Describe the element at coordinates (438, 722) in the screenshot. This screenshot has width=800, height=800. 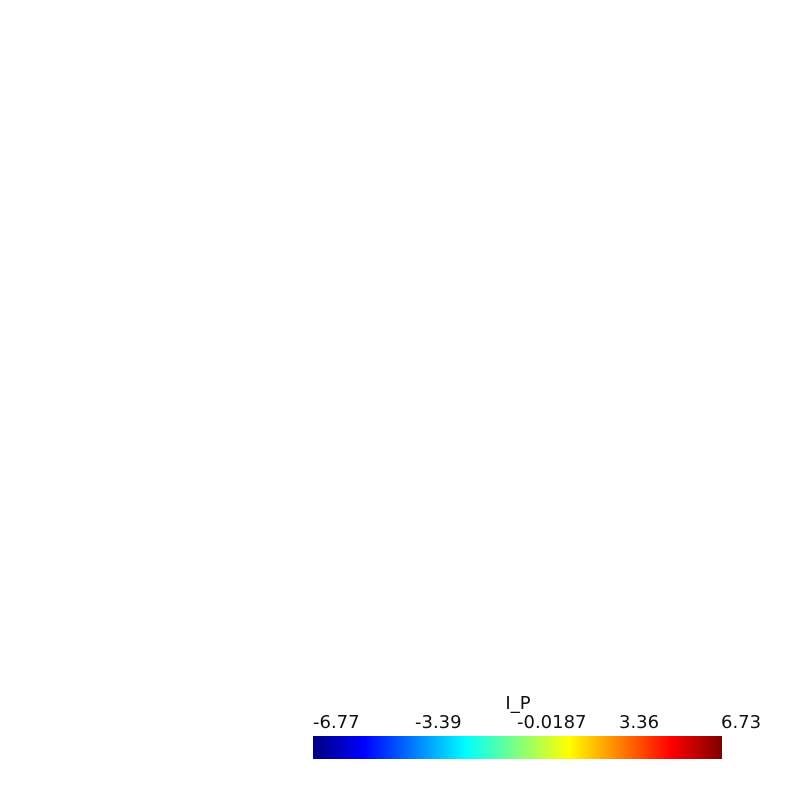
I see `colorbar-tick-label: -3.39` at that location.